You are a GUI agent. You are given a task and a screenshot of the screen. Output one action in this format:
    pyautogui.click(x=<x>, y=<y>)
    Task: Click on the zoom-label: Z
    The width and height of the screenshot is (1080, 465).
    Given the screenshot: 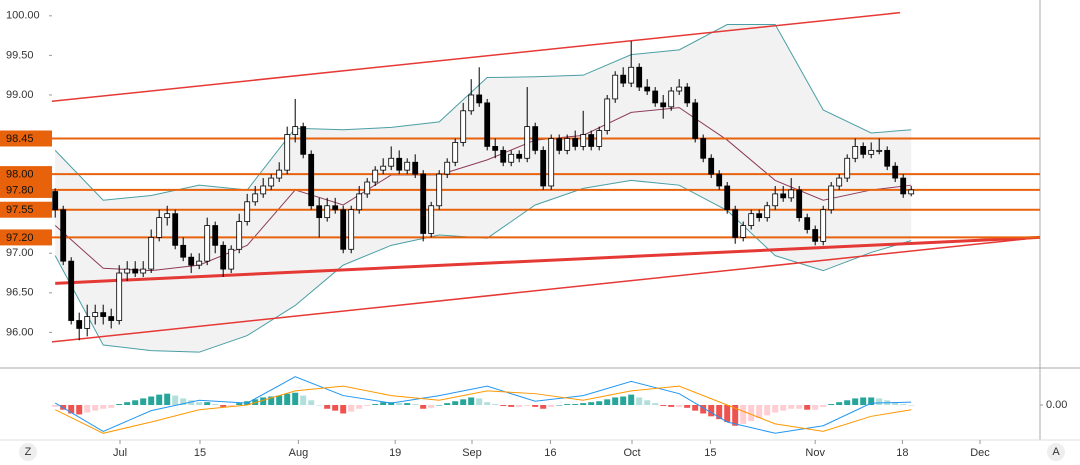 What is the action you would take?
    pyautogui.click(x=28, y=452)
    